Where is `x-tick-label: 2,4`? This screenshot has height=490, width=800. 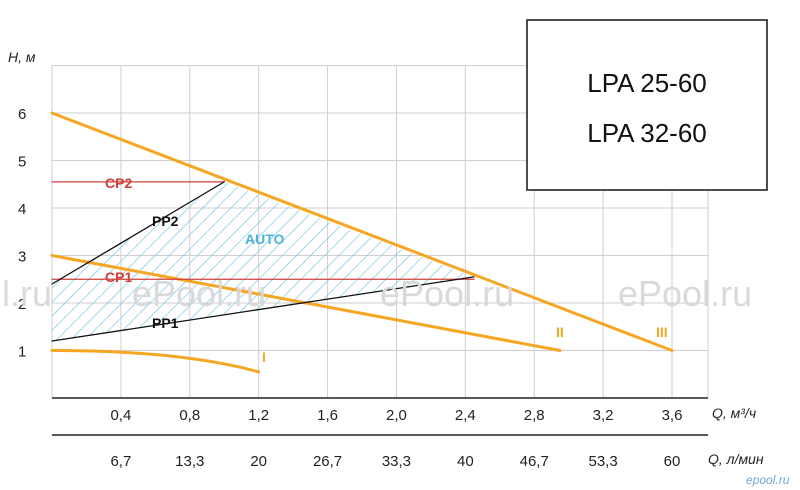 x-tick-label: 2,4 is located at coordinates (465, 415).